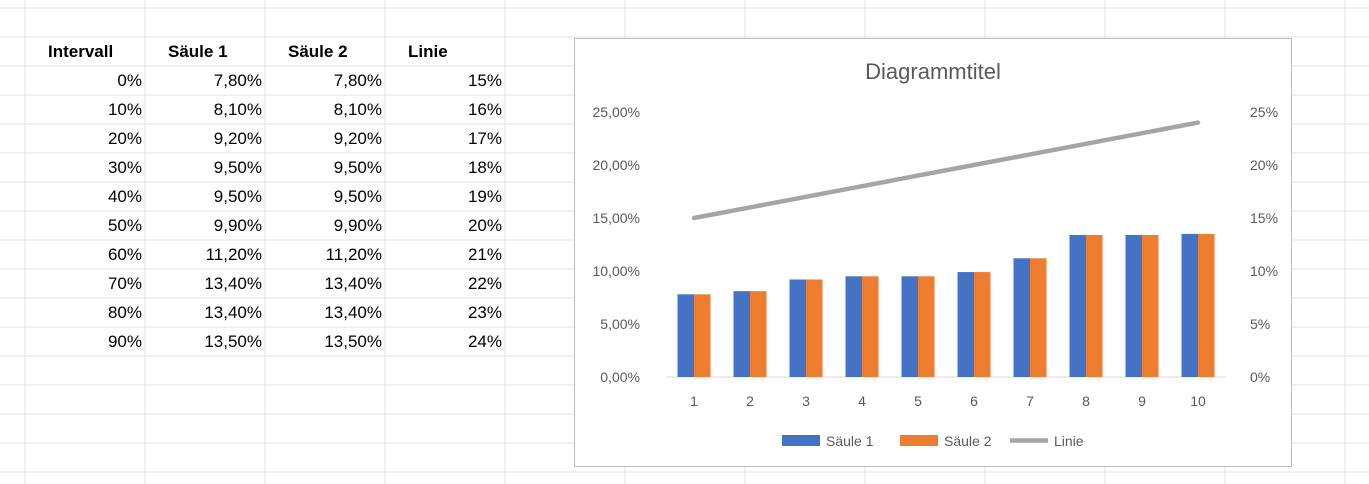 The width and height of the screenshot is (1369, 484). Describe the element at coordinates (946, 170) in the screenshot. I see `line-linie` at that location.